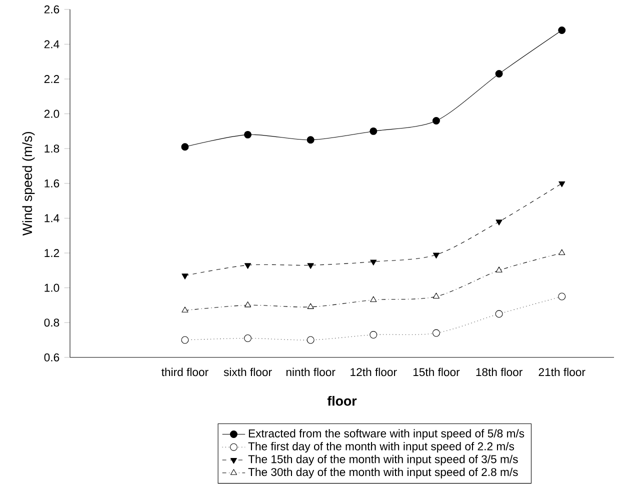  Describe the element at coordinates (52, 9) in the screenshot. I see `y-tick-label: 2.6` at that location.